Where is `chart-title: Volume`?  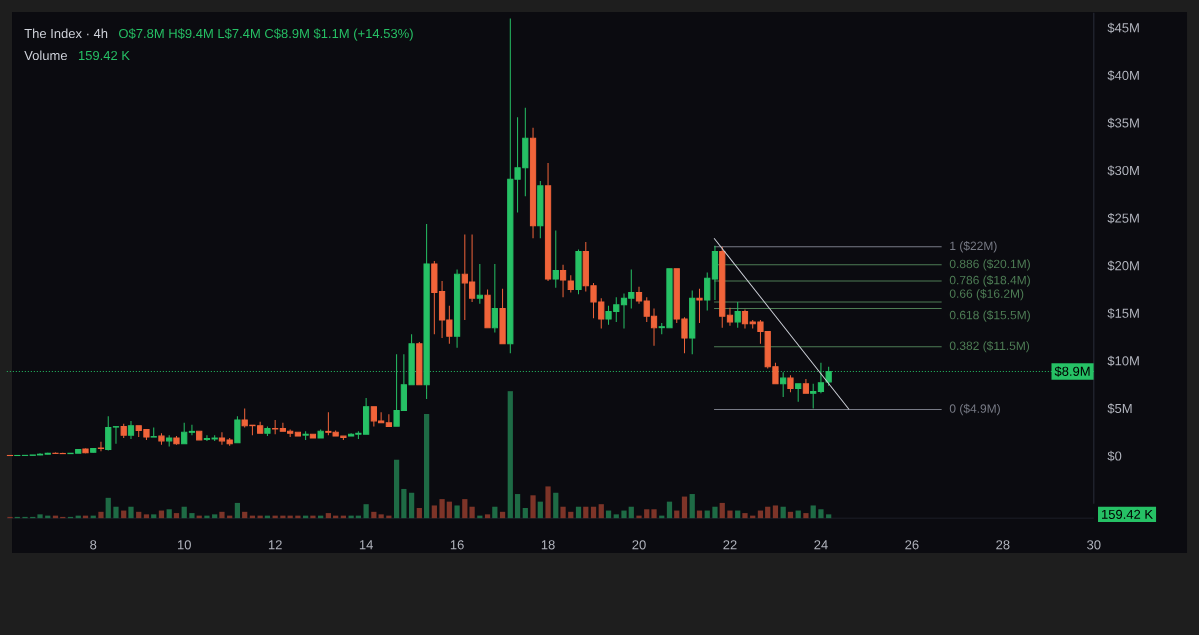
chart-title: Volume is located at coordinates (45, 55).